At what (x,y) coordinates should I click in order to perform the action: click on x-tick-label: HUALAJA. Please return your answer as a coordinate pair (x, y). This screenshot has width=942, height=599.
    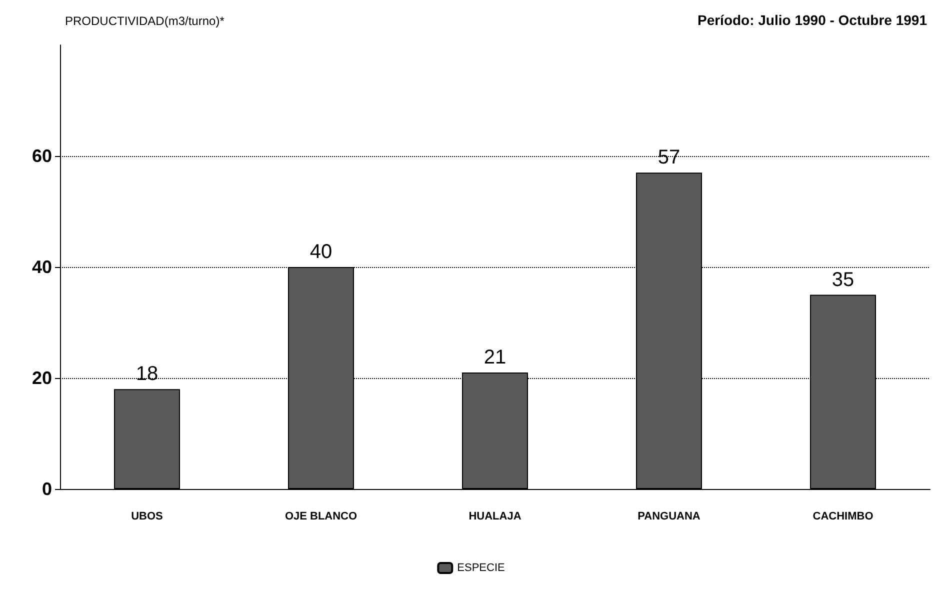
    Looking at the image, I should click on (495, 516).